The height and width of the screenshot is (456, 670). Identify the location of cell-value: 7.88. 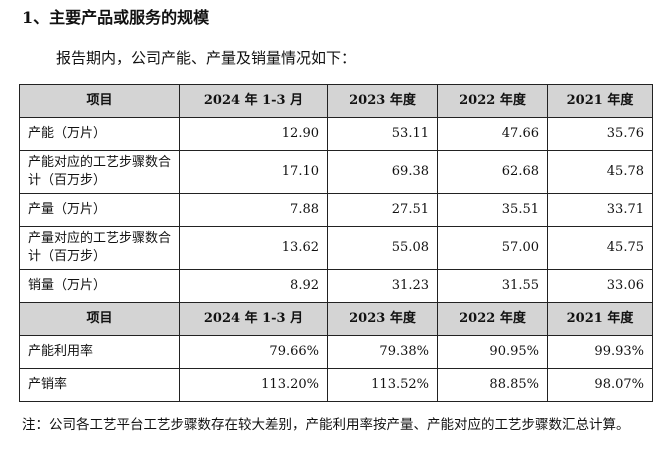
(253, 210).